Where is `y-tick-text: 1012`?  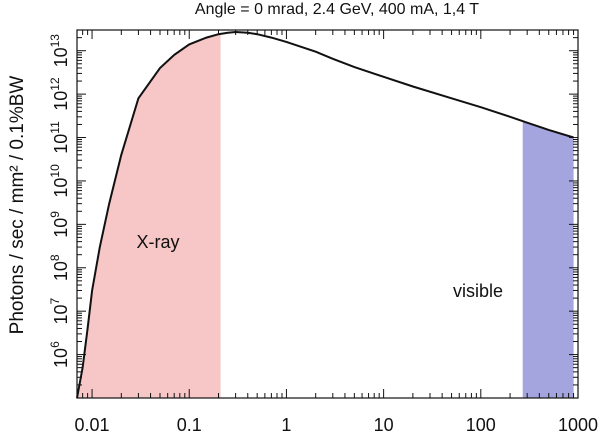 y-tick-text: 1012 is located at coordinates (59, 94).